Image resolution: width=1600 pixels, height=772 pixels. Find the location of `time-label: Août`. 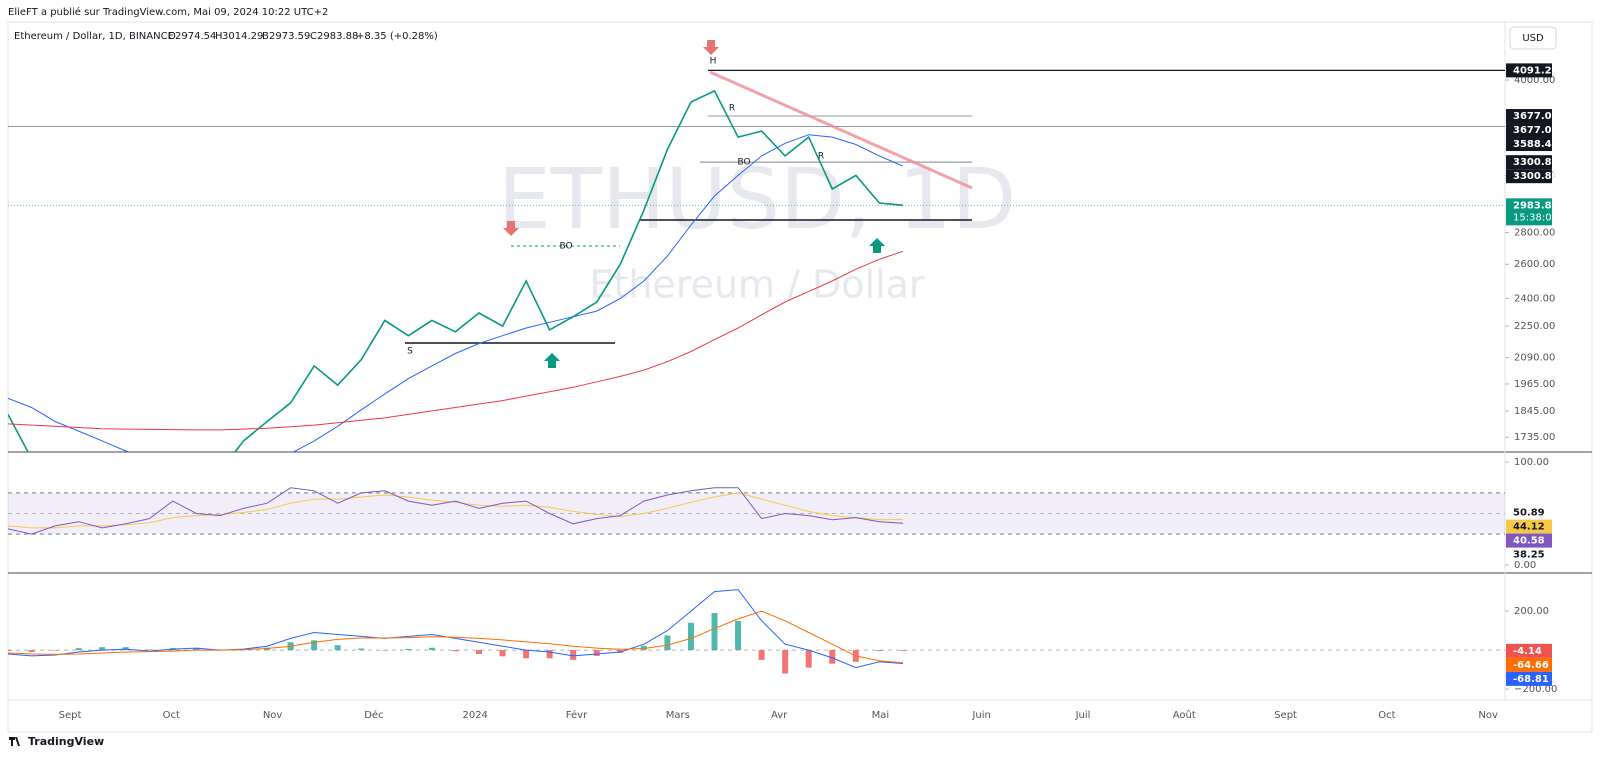

time-label: Août is located at coordinates (1184, 715).